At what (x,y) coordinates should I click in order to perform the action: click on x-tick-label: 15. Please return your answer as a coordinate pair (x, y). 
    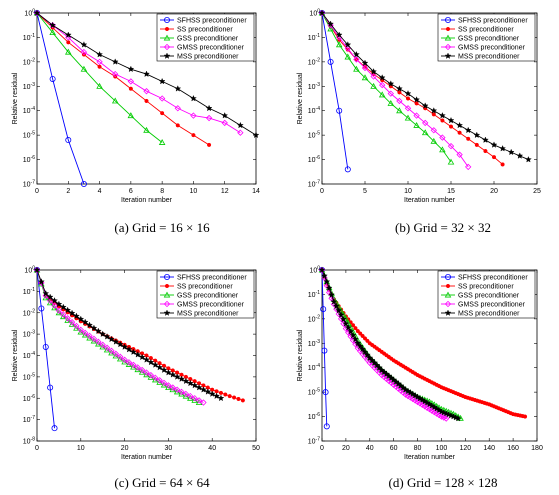
    Looking at the image, I should click on (451, 191).